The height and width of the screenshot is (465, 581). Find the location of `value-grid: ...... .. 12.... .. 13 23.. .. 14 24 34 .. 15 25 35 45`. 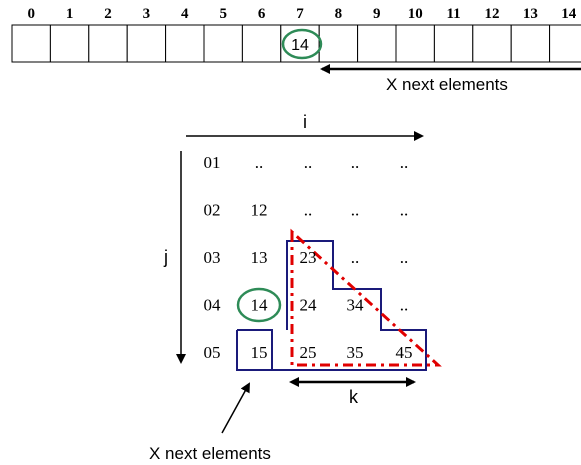

value-grid: ...... .. 12.... .. 13 23.. .. 14 24 34 .. 15 25 35 45 is located at coordinates (332, 257).